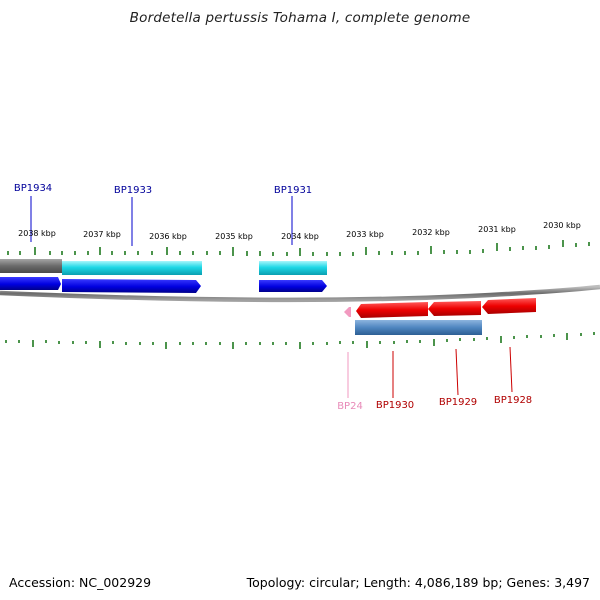 This screenshot has width=600, height=600. Describe the element at coordinates (392, 310) in the screenshot. I see `gene-arrow-bp1930` at that location.